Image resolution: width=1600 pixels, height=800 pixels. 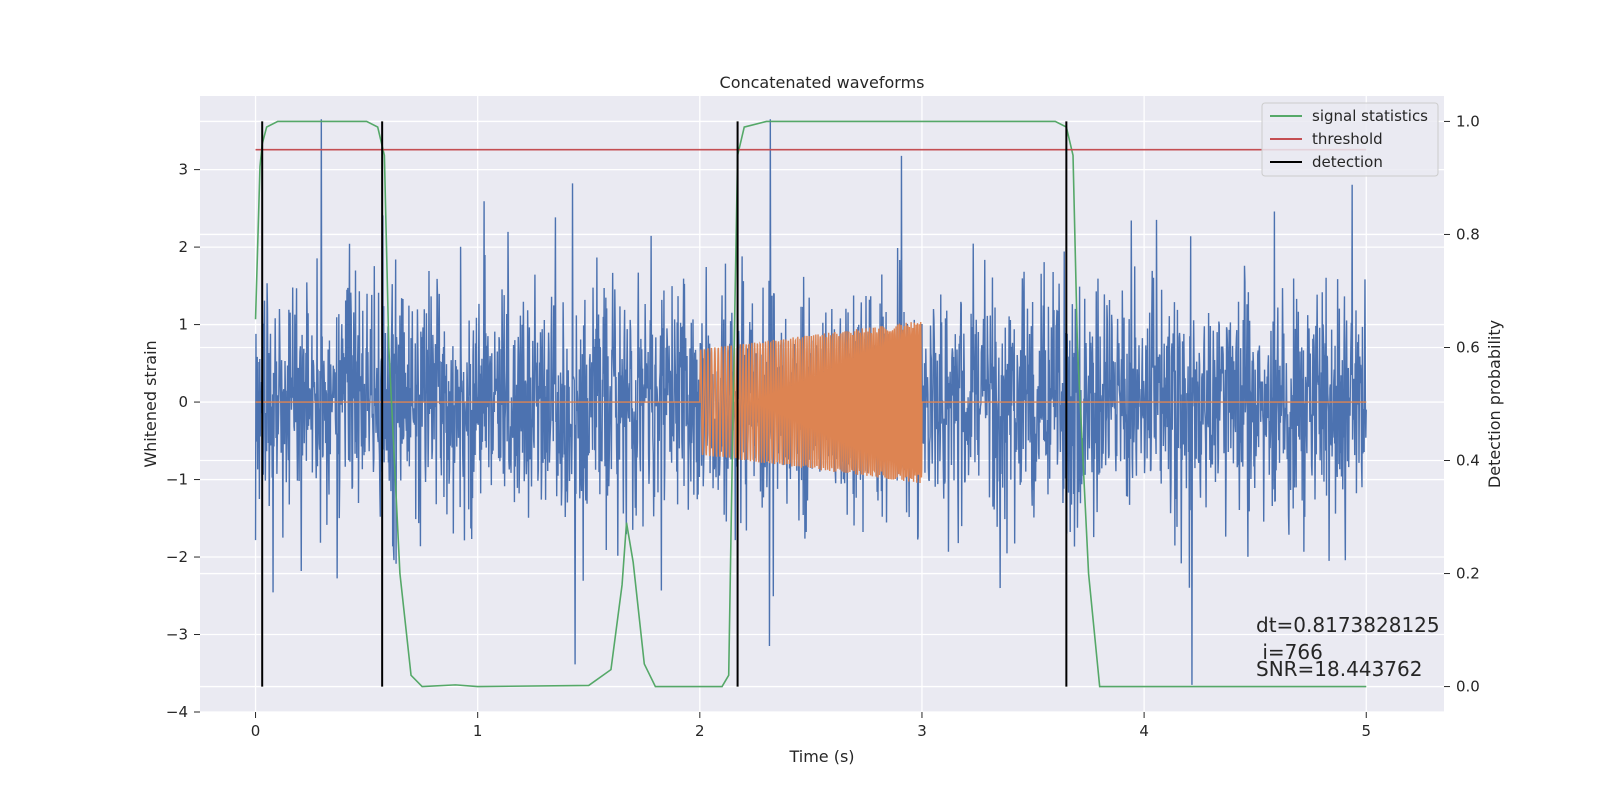 What do you see at coordinates (1366, 731) in the screenshot?
I see `x-tick-label: 5` at bounding box center [1366, 731].